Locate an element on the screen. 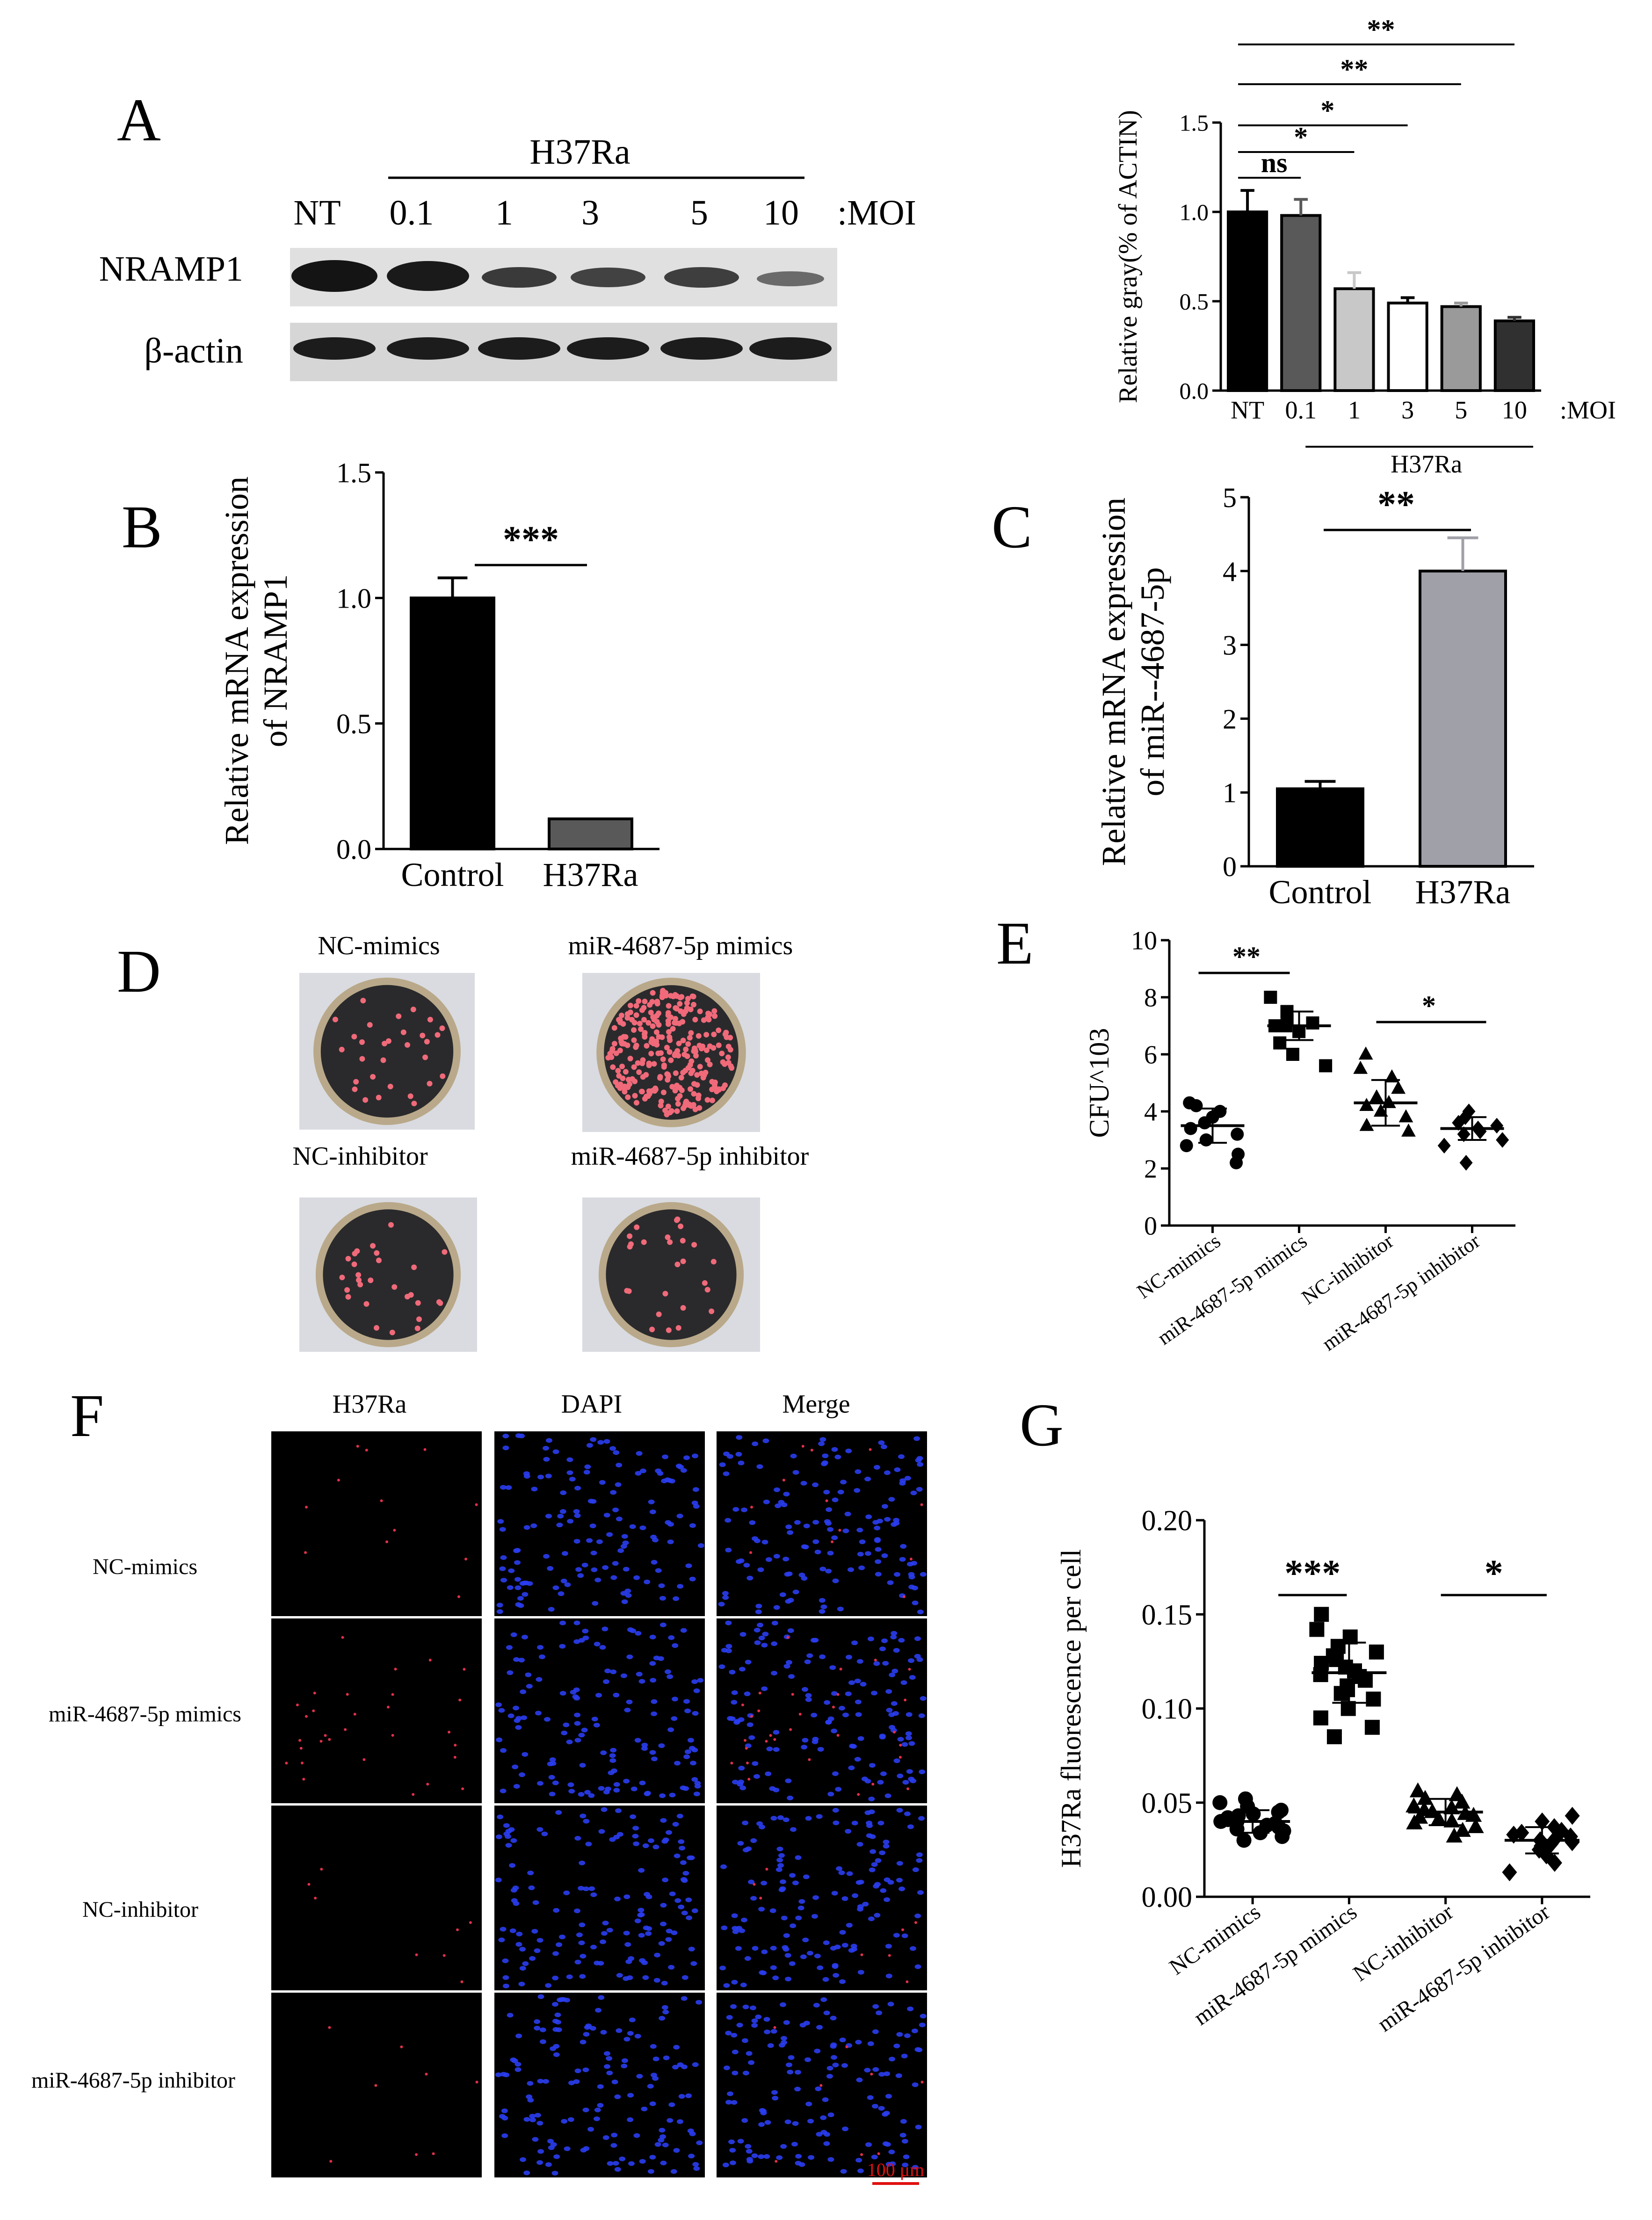 This screenshot has width=1652, height=2220. x-tick-label: Control is located at coordinates (1319, 892).